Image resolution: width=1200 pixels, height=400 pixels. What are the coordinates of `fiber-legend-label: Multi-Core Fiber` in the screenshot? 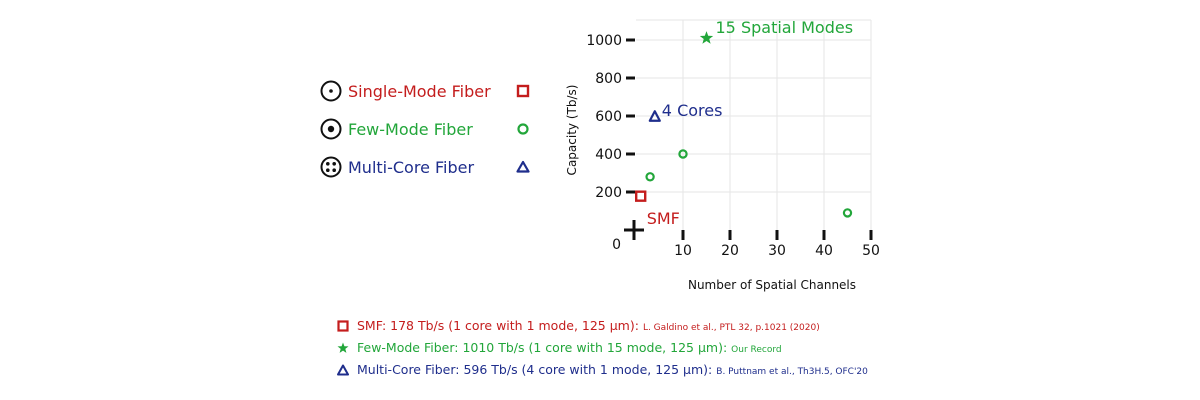 It's located at (411, 167).